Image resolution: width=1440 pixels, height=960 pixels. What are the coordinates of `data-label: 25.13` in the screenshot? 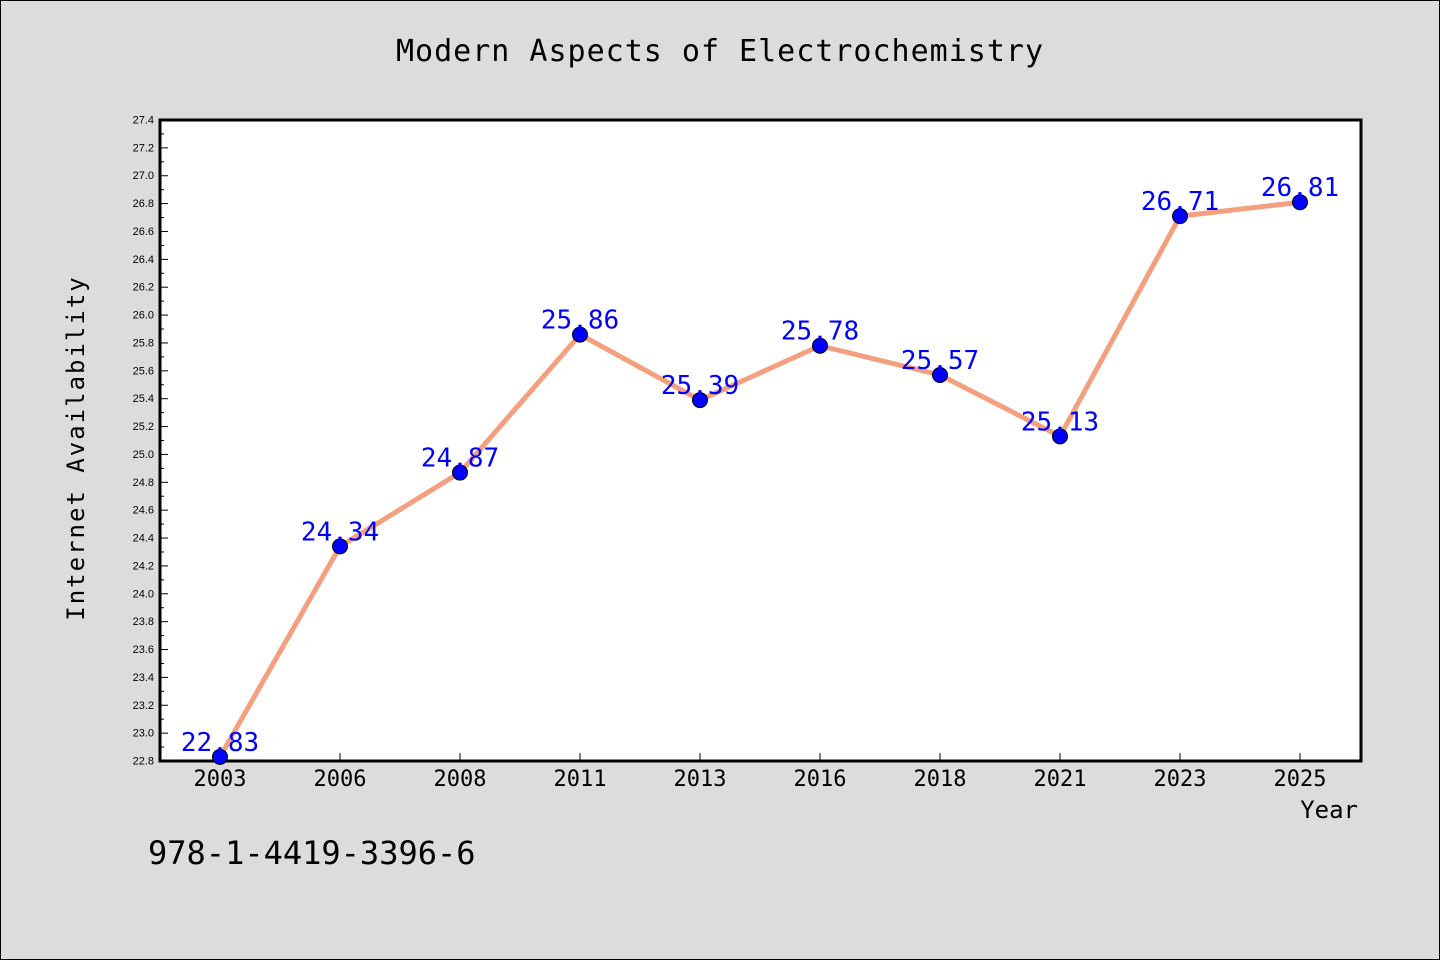 It's located at (1060, 422).